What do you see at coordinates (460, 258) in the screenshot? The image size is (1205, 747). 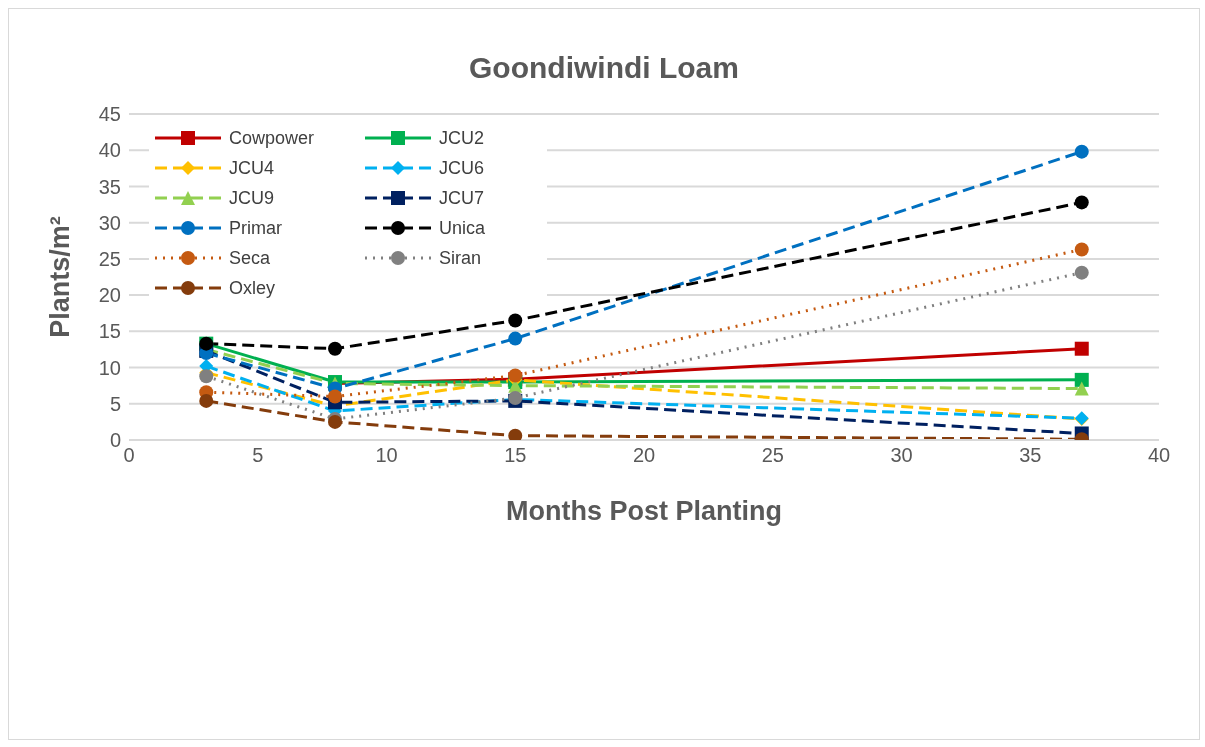 I see `legend-label: Siran` at bounding box center [460, 258].